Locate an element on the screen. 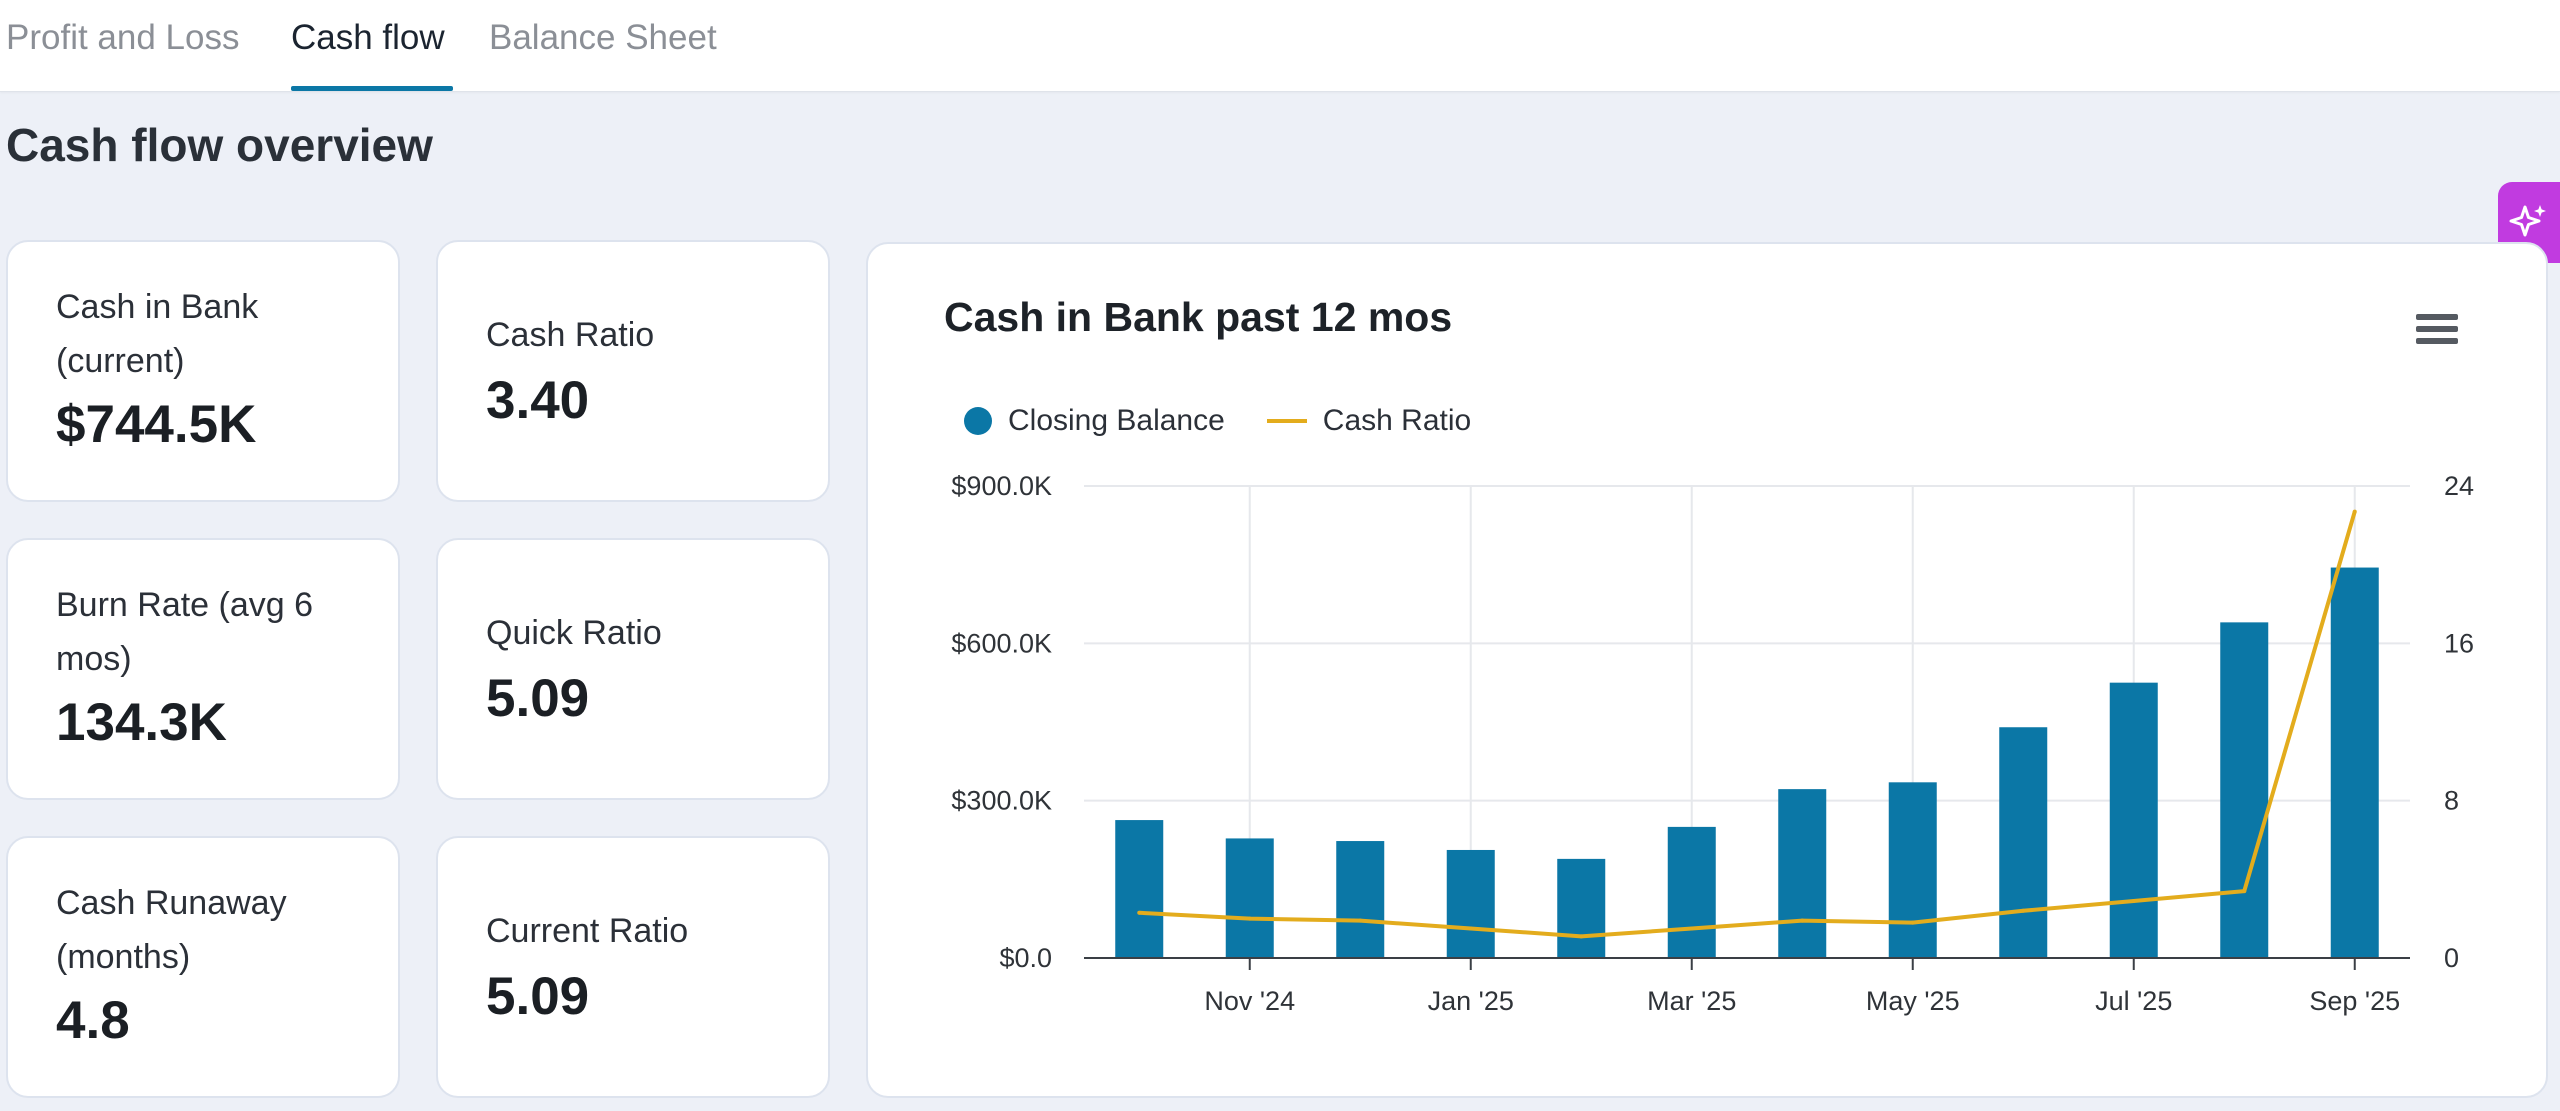 This screenshot has width=2560, height=1111. x-tick-label: Sep '25 is located at coordinates (2354, 1001).